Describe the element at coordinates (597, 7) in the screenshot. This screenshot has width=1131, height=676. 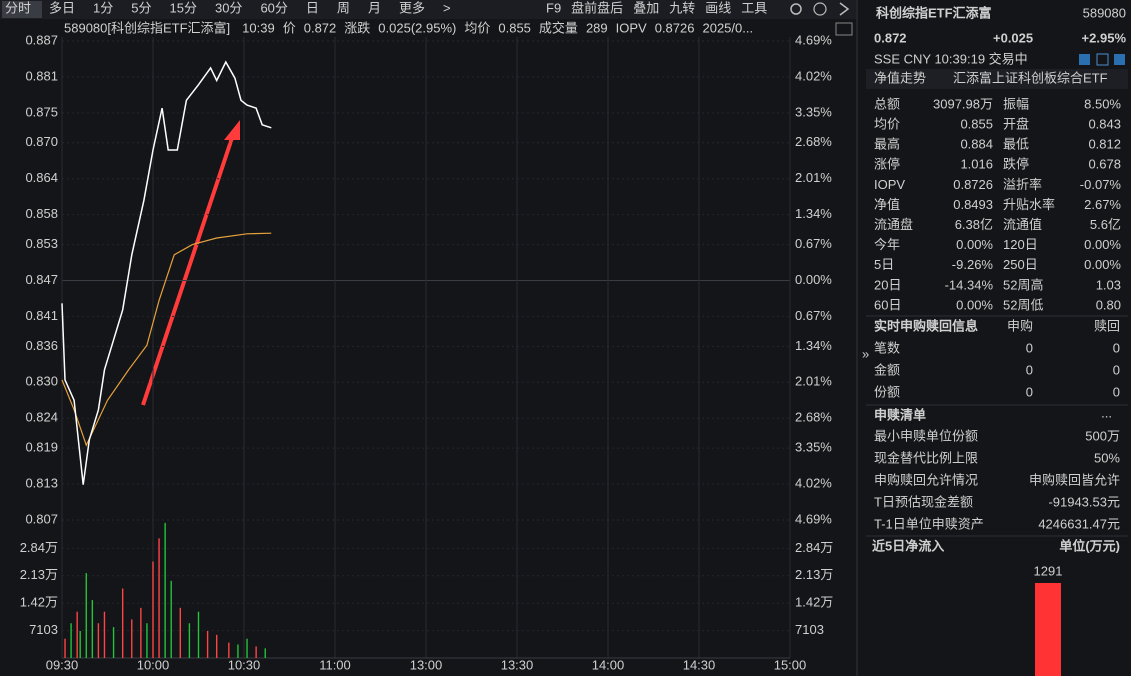
I see `toolbar-tool: 盘前盘后` at that location.